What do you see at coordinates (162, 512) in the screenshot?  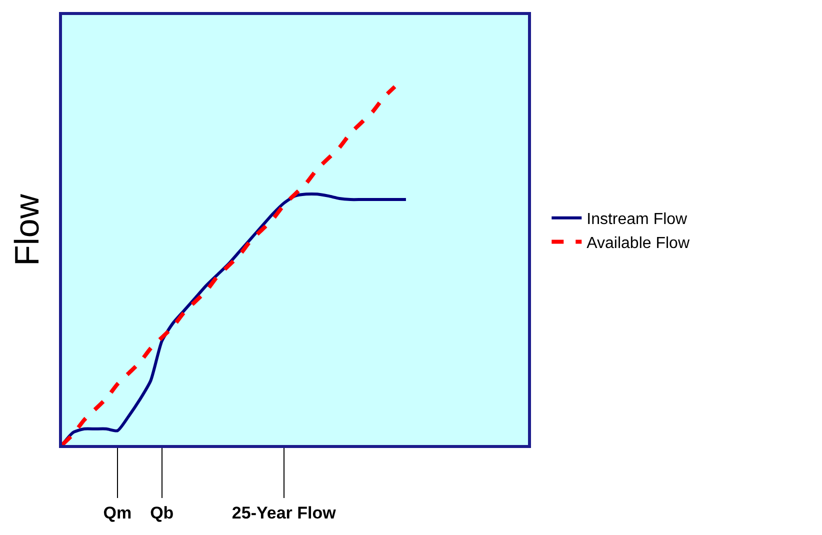 I see `x-tick-label: Qb` at bounding box center [162, 512].